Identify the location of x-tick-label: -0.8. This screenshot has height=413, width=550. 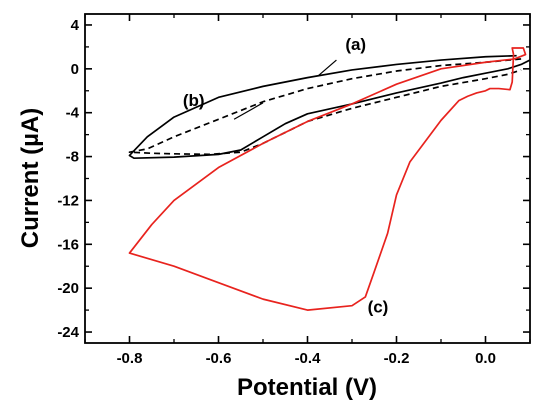
(130, 358).